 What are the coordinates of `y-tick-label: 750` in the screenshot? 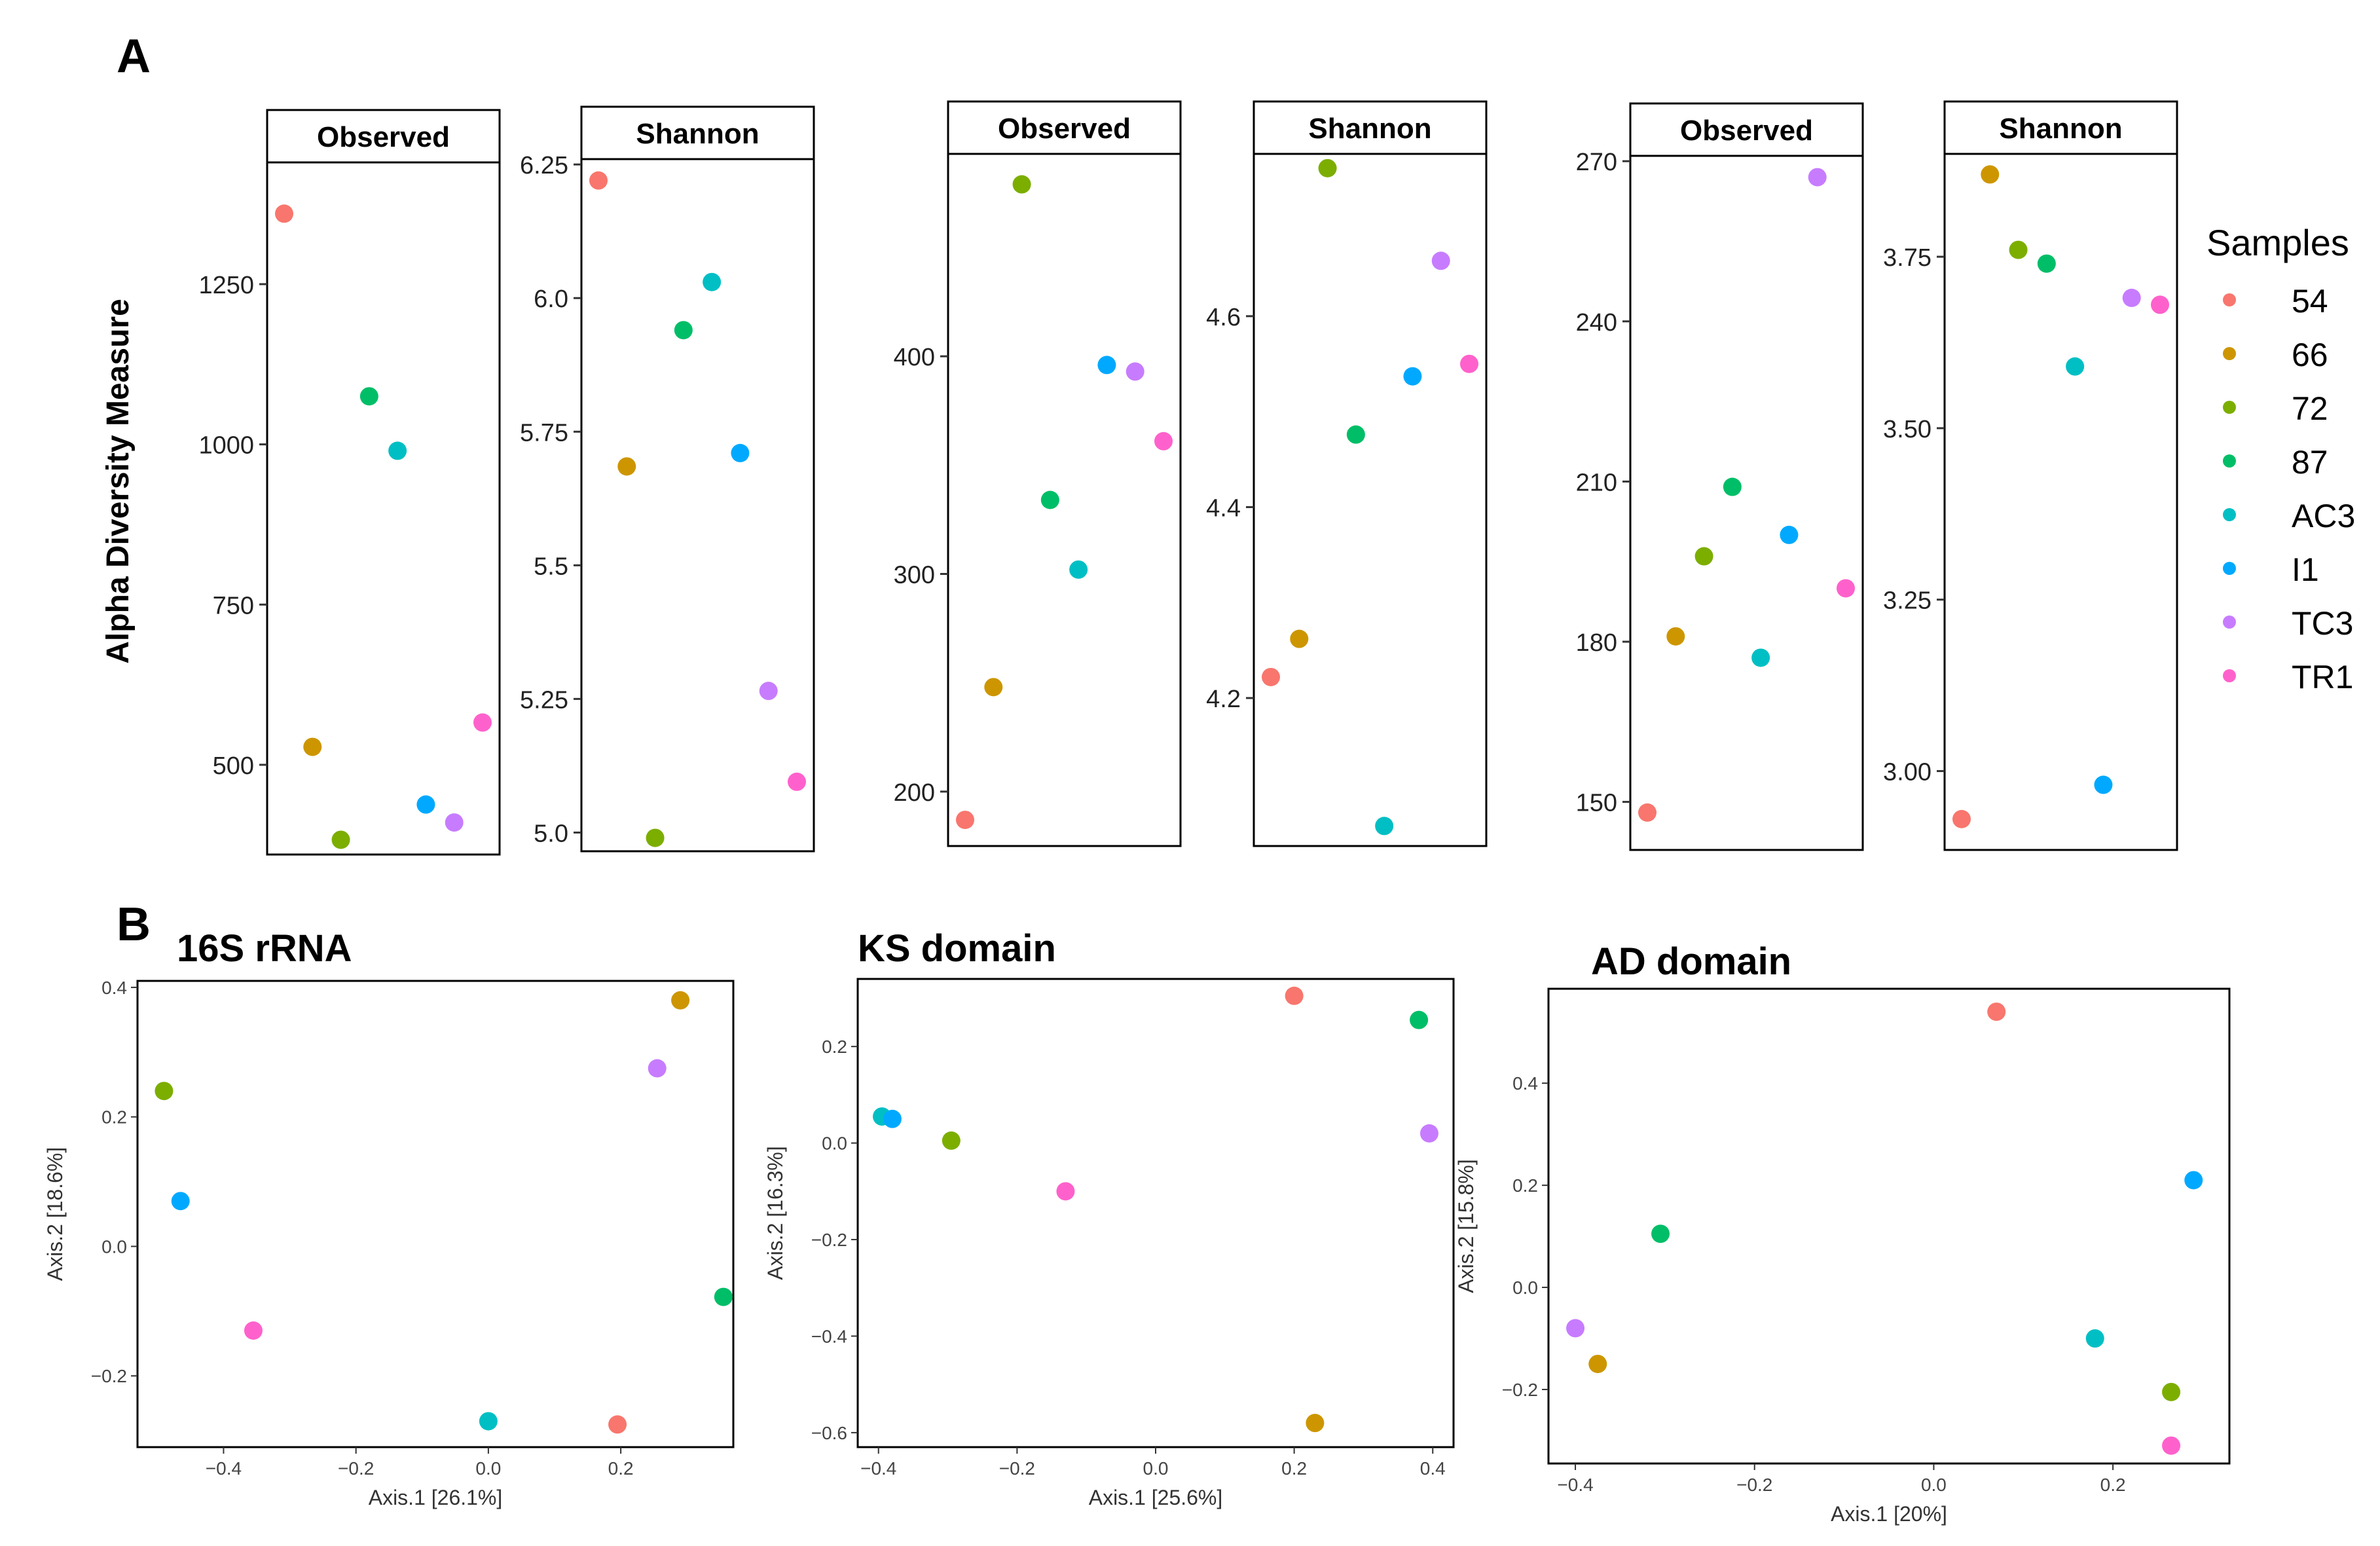 It's located at (233, 605).